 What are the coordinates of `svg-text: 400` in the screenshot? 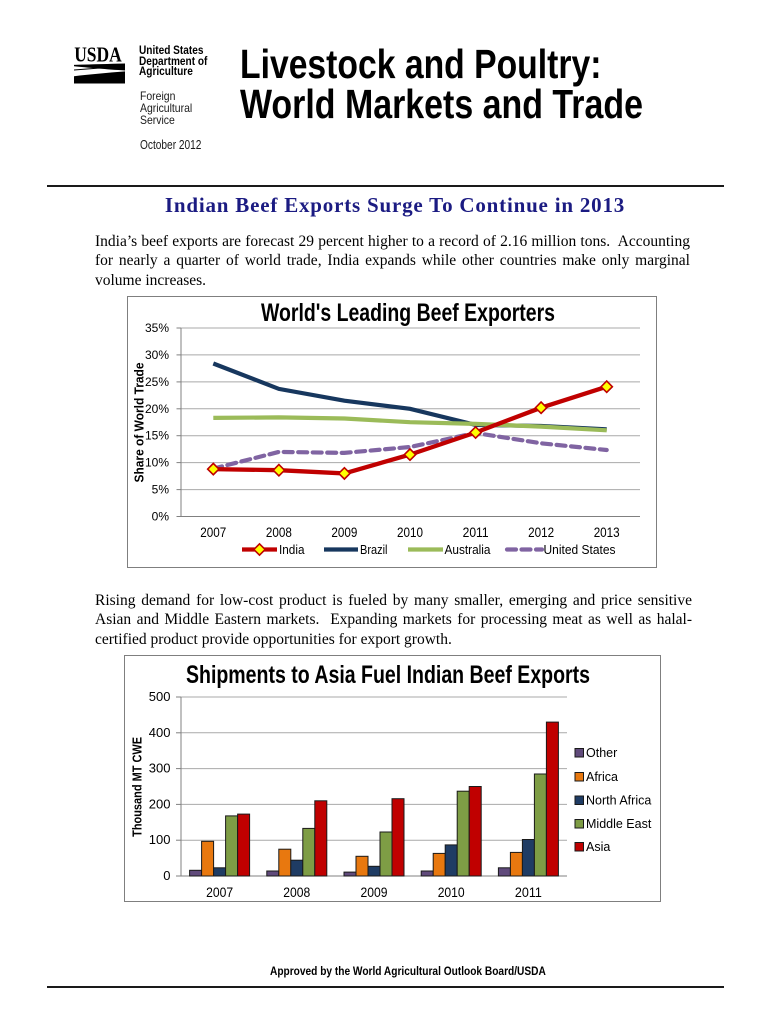 It's located at (160, 732).